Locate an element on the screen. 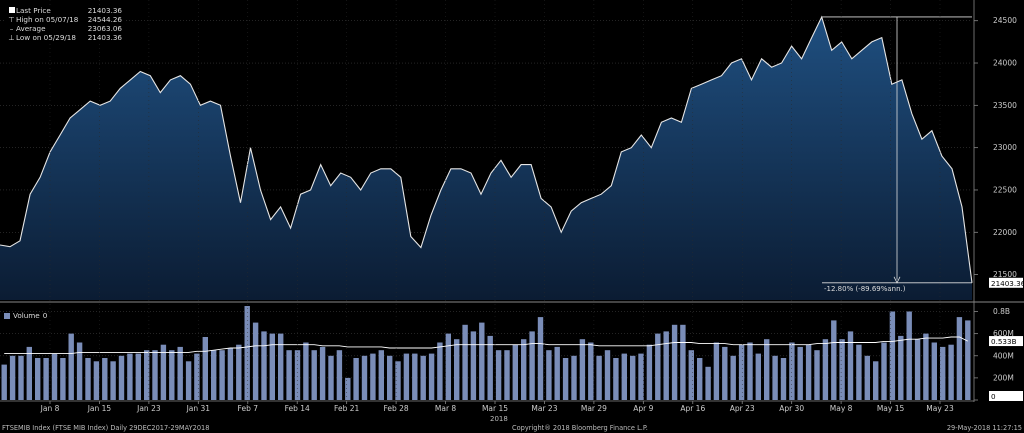 Image resolution: width=1024 pixels, height=433 pixels. legend-value: 21403.36 is located at coordinates (104, 37).